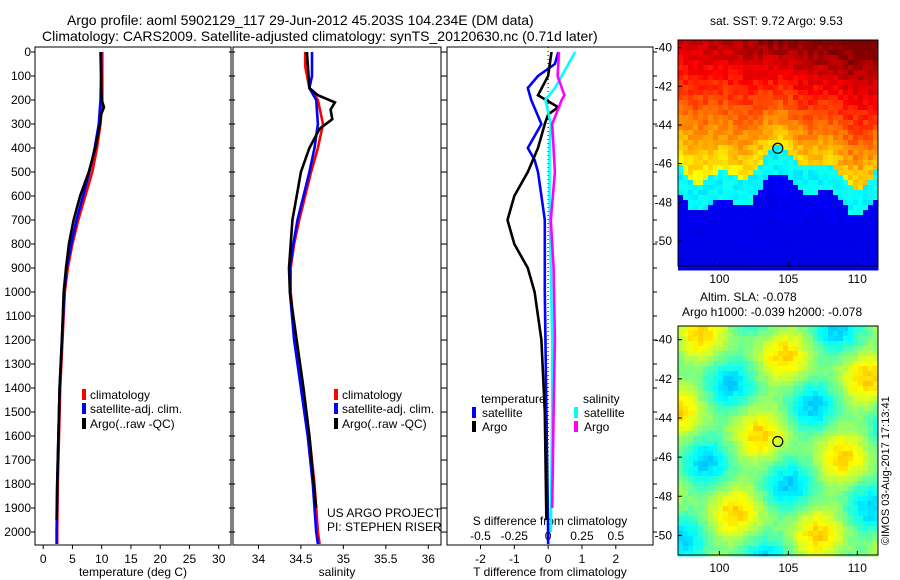 The width and height of the screenshot is (900, 580). Describe the element at coordinates (857, 568) in the screenshot. I see `map-x-tick-label: 110` at that location.